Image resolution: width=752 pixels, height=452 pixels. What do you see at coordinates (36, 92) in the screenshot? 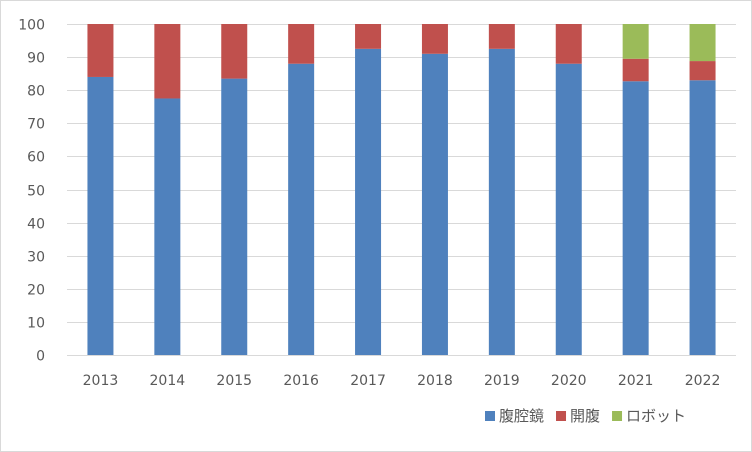
I see `y-tick-label: 80` at bounding box center [36, 92].